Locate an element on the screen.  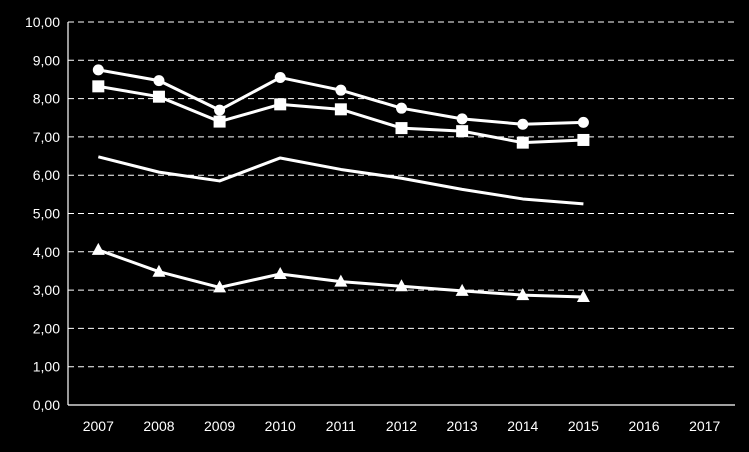
x-tick-label: 2014 is located at coordinates (522, 426).